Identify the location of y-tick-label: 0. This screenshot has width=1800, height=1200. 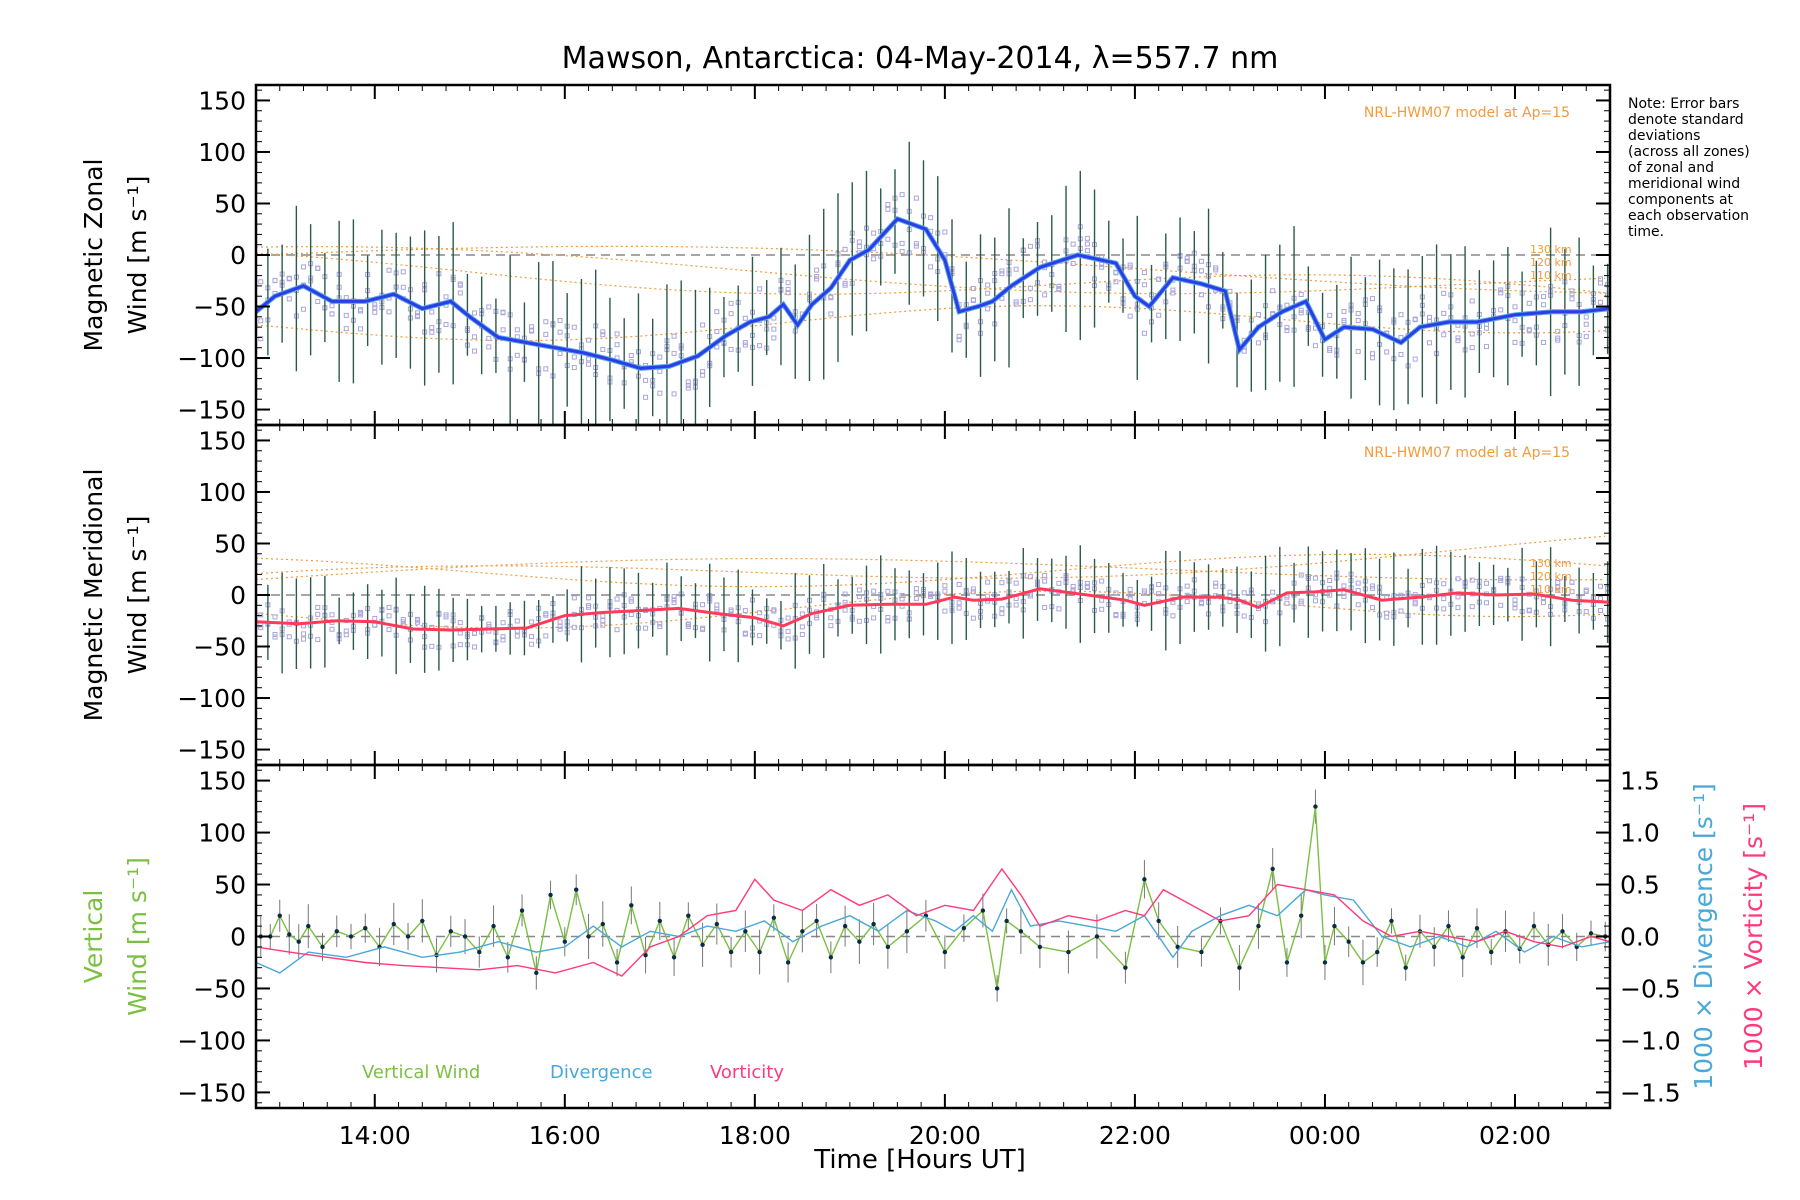
(238, 255).